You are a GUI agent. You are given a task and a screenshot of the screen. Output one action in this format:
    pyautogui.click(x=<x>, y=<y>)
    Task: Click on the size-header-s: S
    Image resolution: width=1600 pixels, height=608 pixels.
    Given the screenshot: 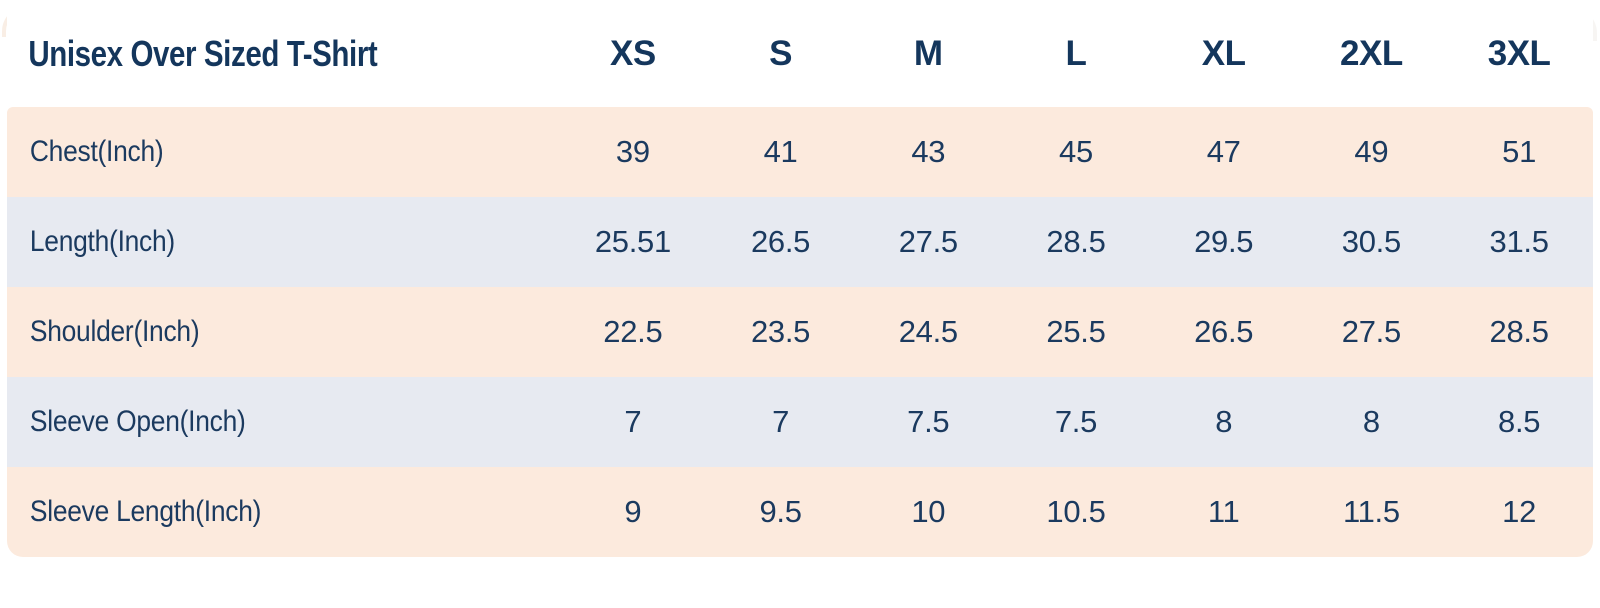 What is the action you would take?
    pyautogui.click(x=780, y=53)
    